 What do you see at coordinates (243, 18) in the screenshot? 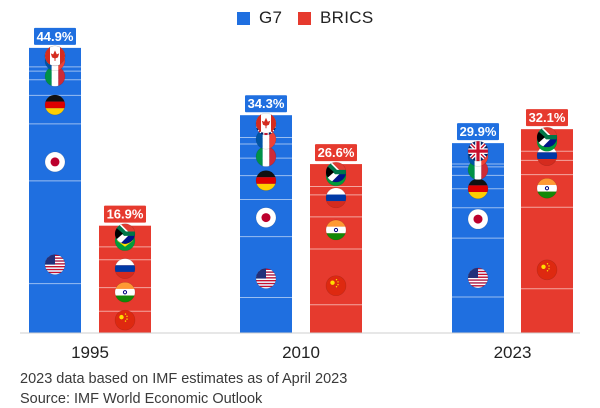
I see `legend-swatch-g7` at bounding box center [243, 18].